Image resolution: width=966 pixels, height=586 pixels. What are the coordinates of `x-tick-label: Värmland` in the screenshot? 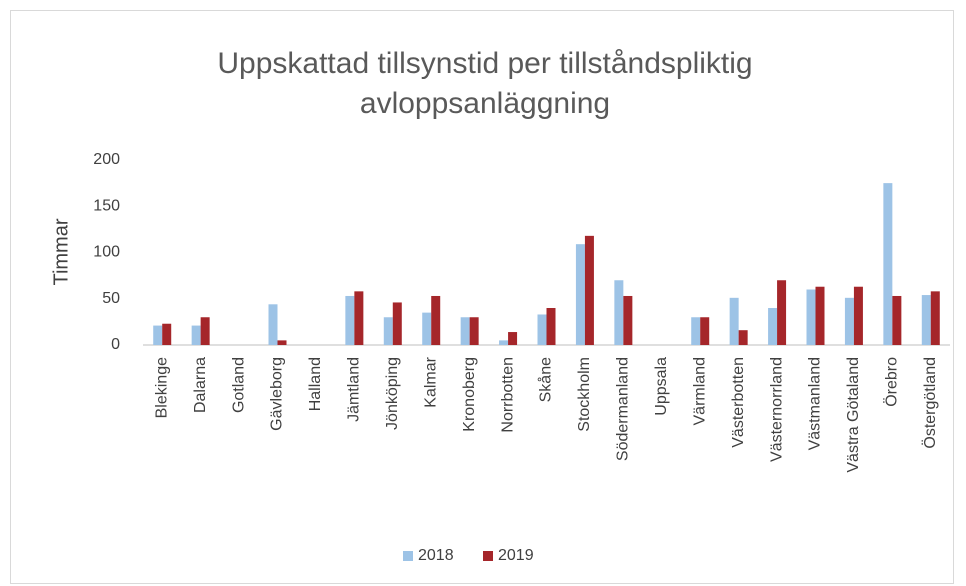 It's located at (699, 391).